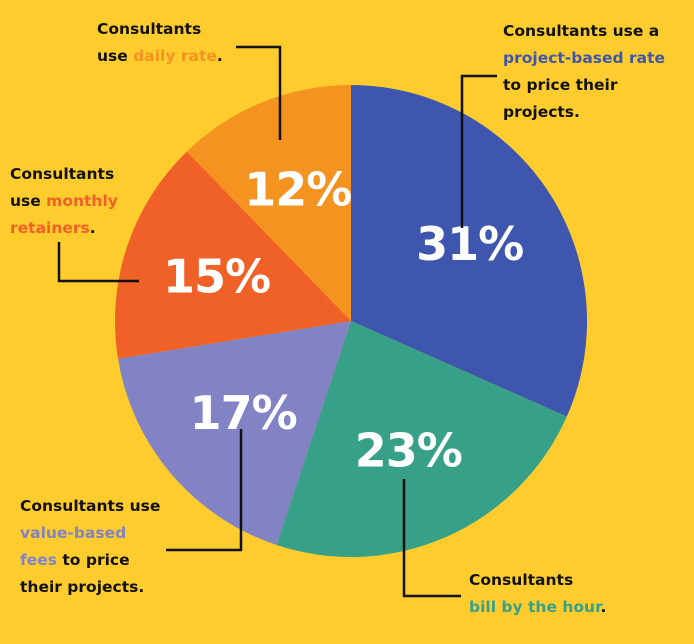  What do you see at coordinates (431, 538) in the screenshot?
I see `leader-line-hourly` at bounding box center [431, 538].